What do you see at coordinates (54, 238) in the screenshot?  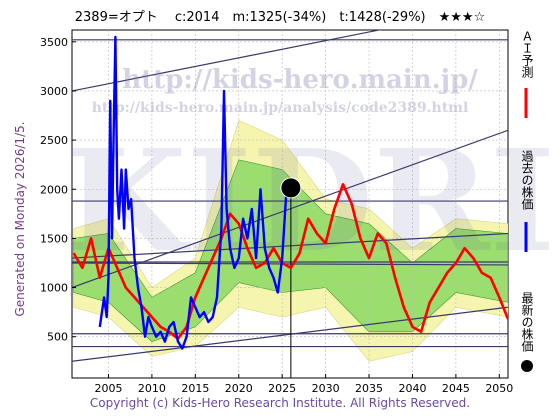 I see `y-tick-label-2: 1500` at bounding box center [54, 238].